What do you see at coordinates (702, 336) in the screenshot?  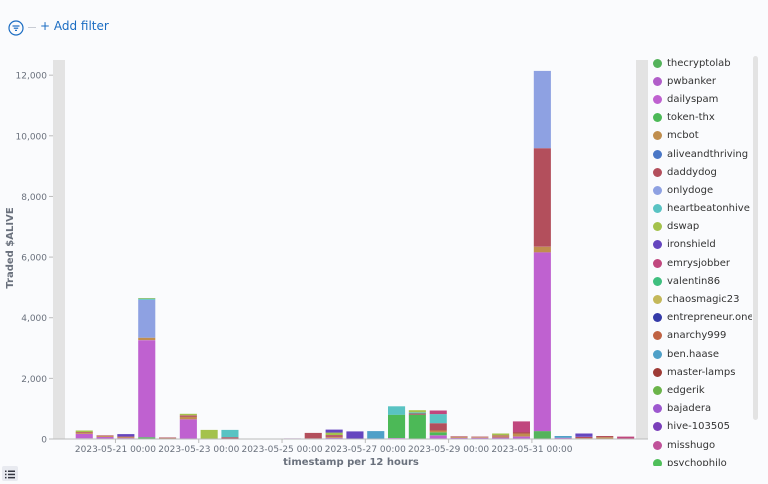 I see `legend-item: anarchy999` at bounding box center [702, 336].